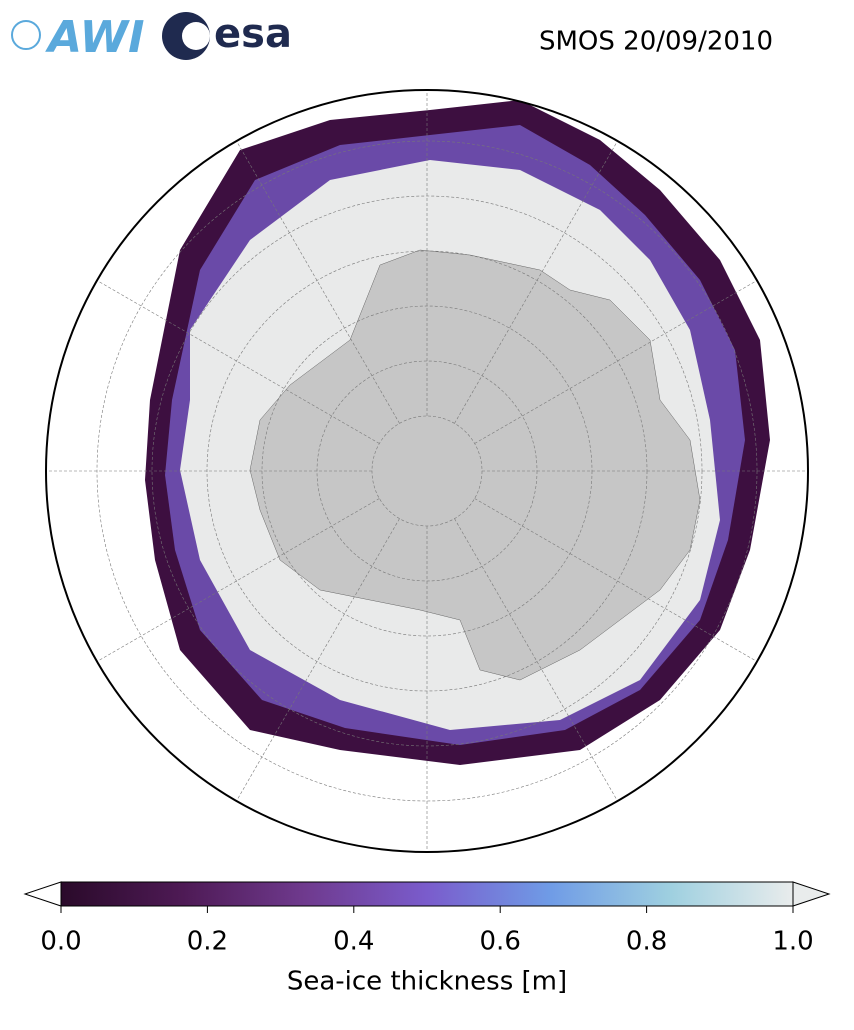 This screenshot has height=1030, width=854. What do you see at coordinates (427, 919) in the screenshot?
I see `colorbar: 0.0 0.2 0.4 0.6 0.8 1.0` at bounding box center [427, 919].